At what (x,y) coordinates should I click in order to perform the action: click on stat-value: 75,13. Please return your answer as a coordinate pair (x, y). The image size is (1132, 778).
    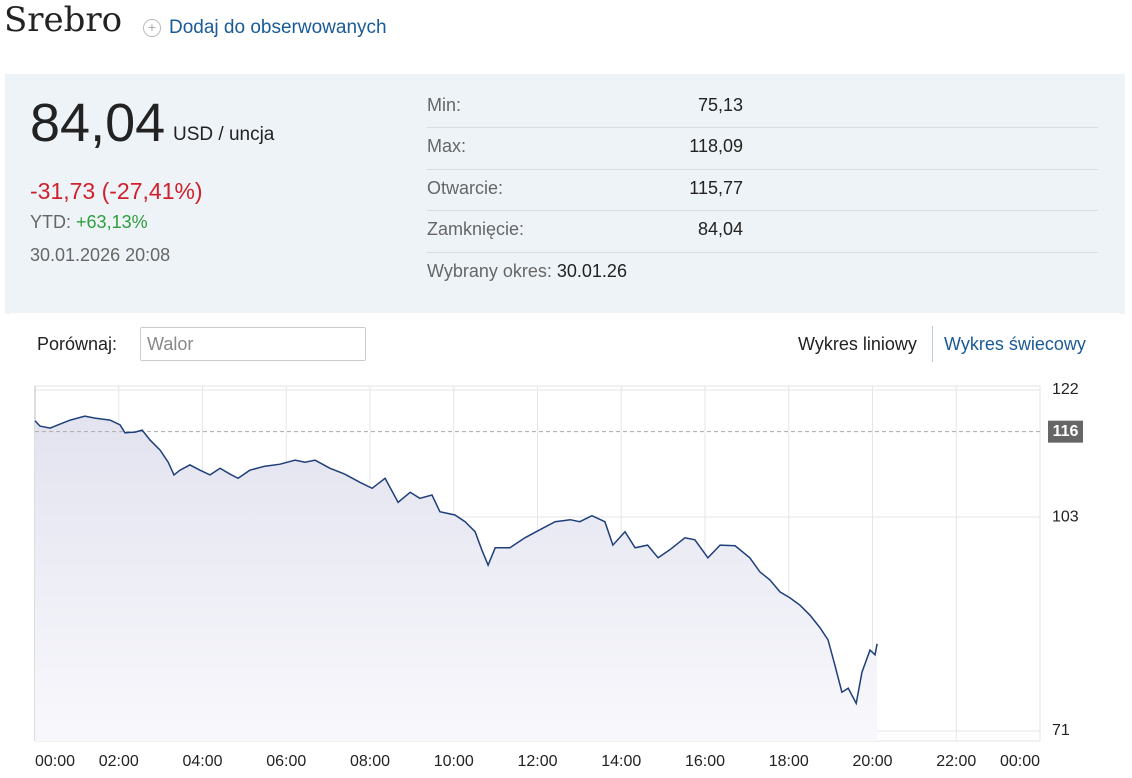
    Looking at the image, I should click on (720, 105).